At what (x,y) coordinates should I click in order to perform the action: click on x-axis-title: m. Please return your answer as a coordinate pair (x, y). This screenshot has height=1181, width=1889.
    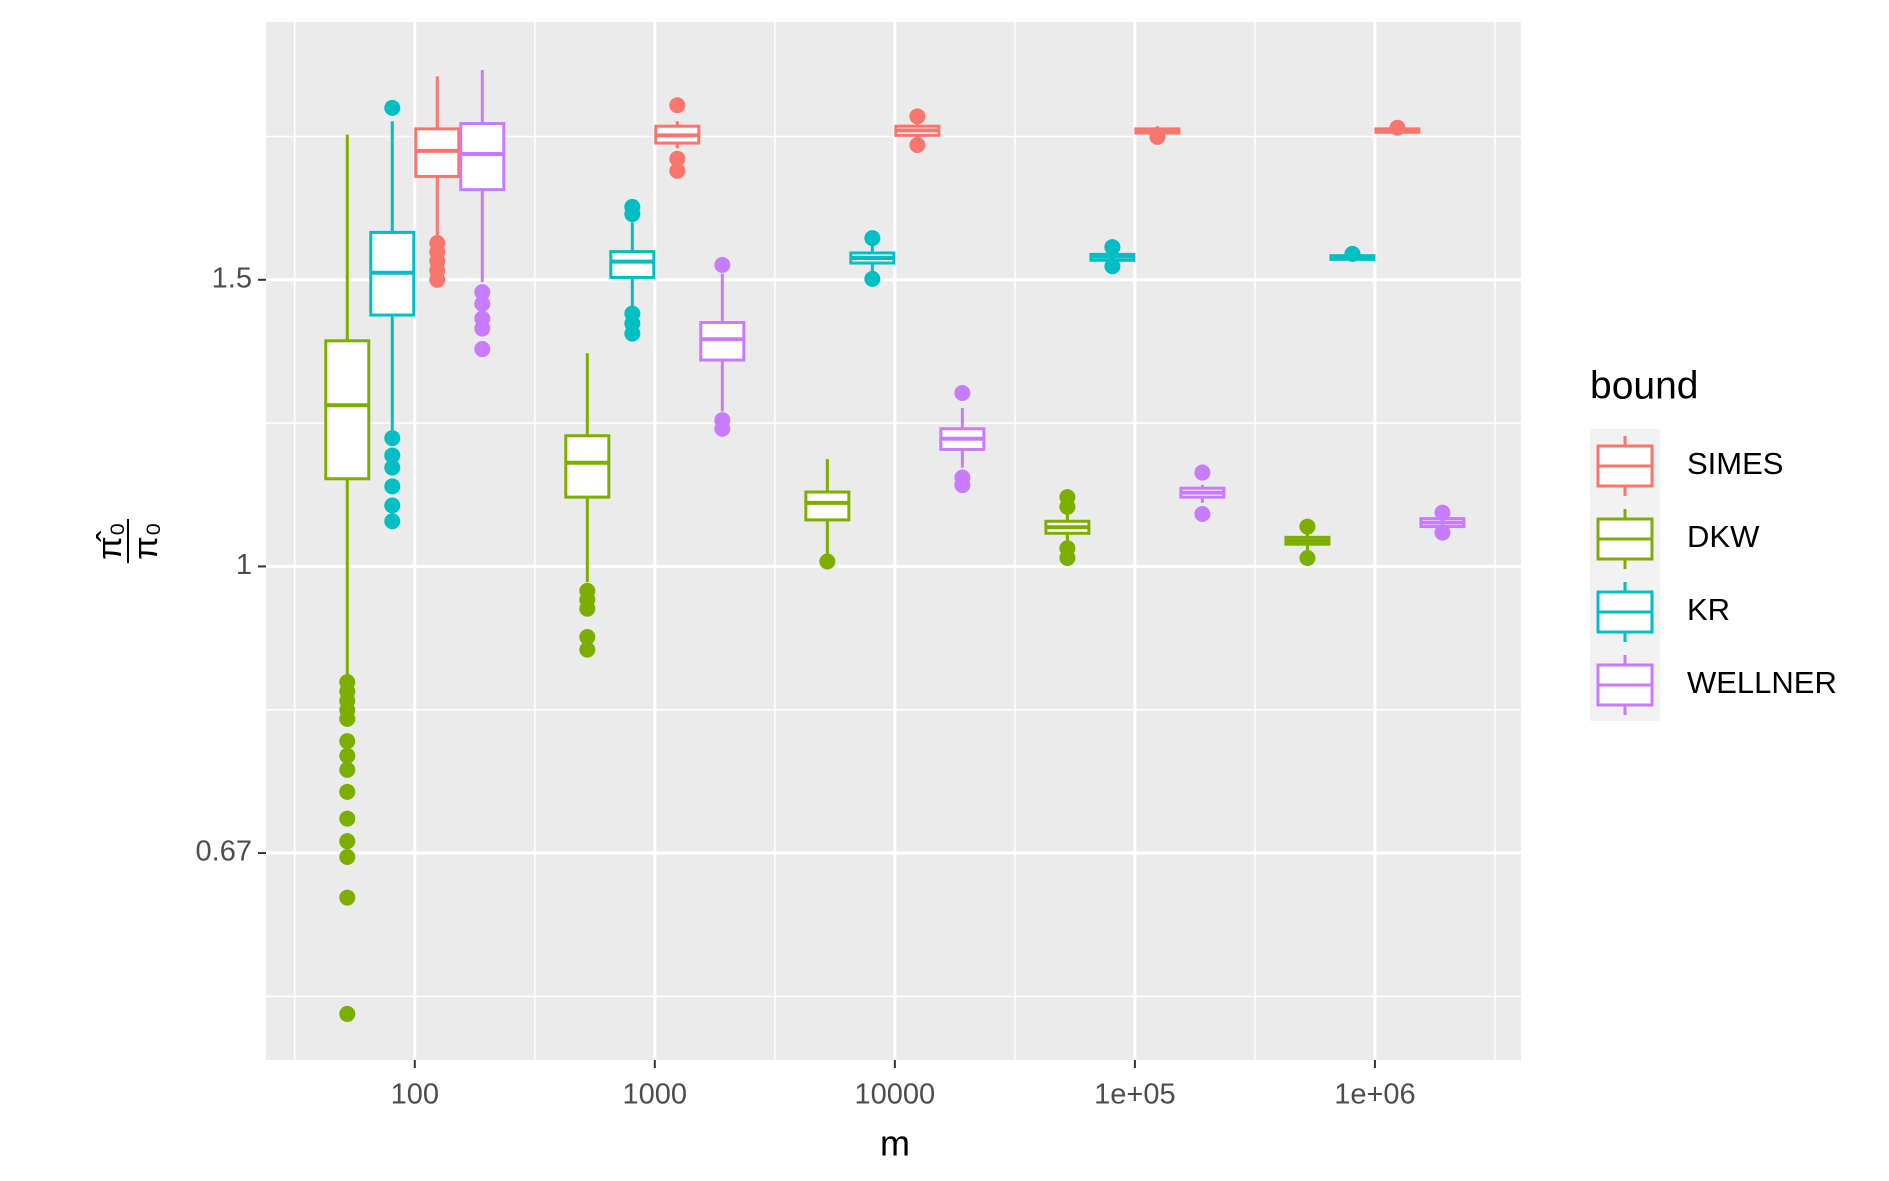
    Looking at the image, I should click on (895, 1143).